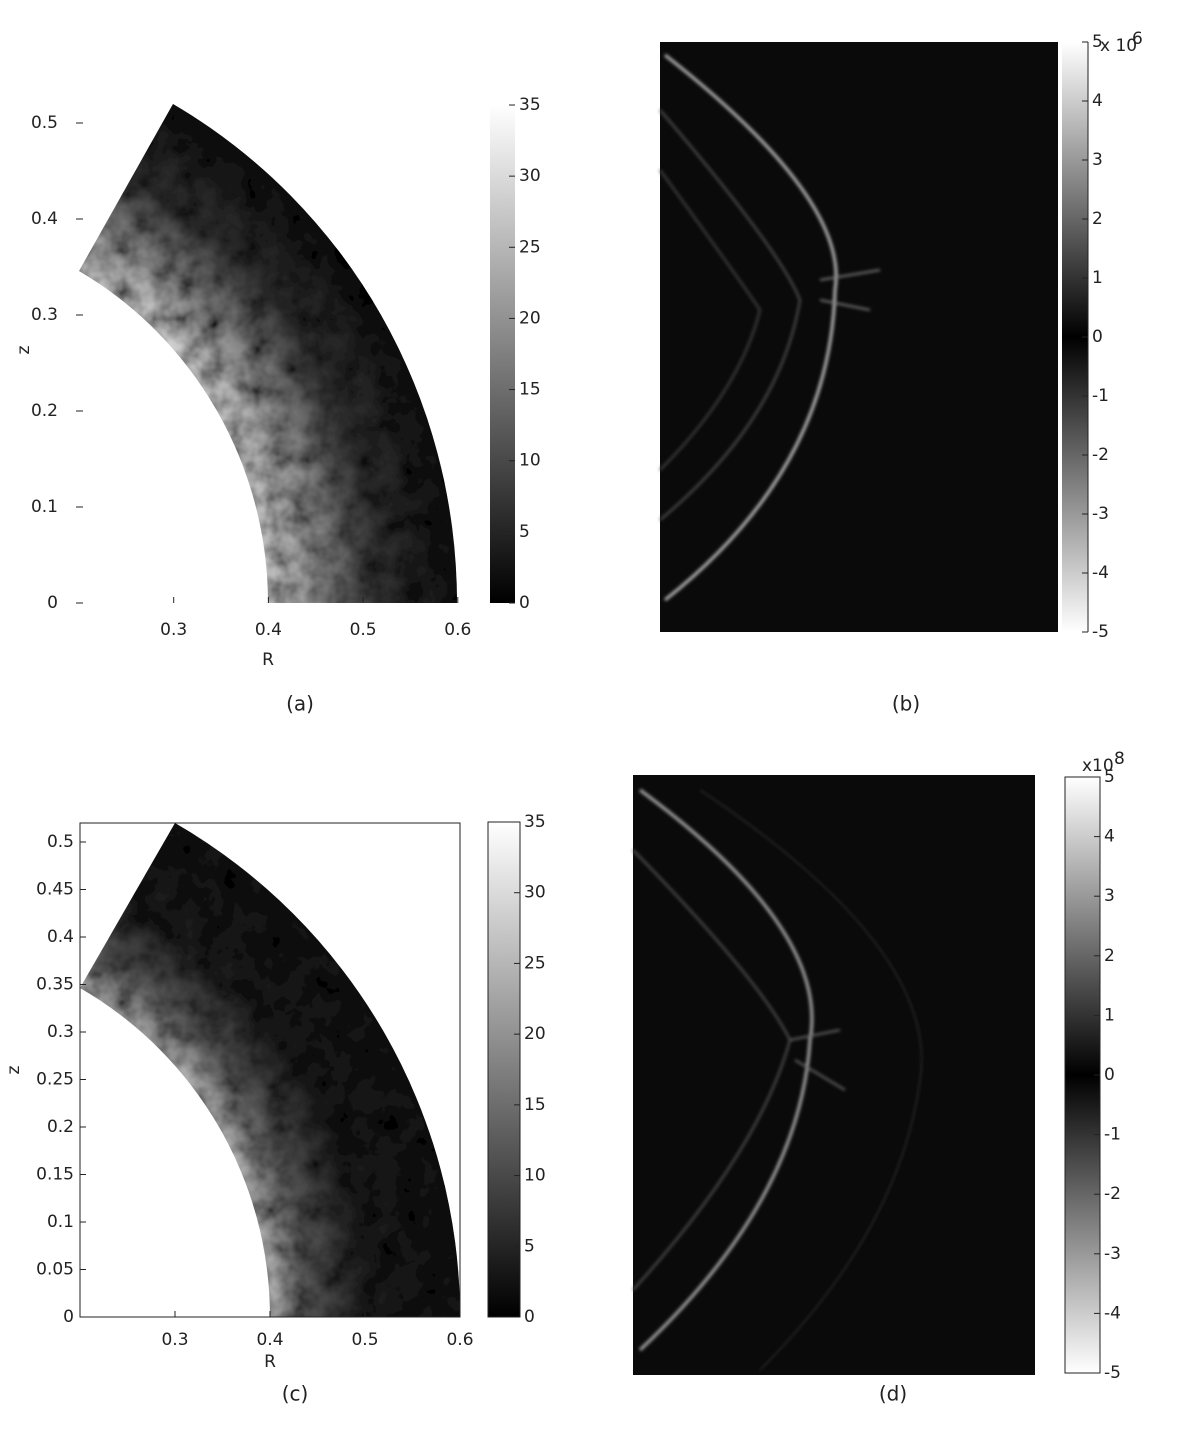 This screenshot has height=1438, width=1178. I want to click on colorbar-exponent-base: x 10, so click(1118, 46).